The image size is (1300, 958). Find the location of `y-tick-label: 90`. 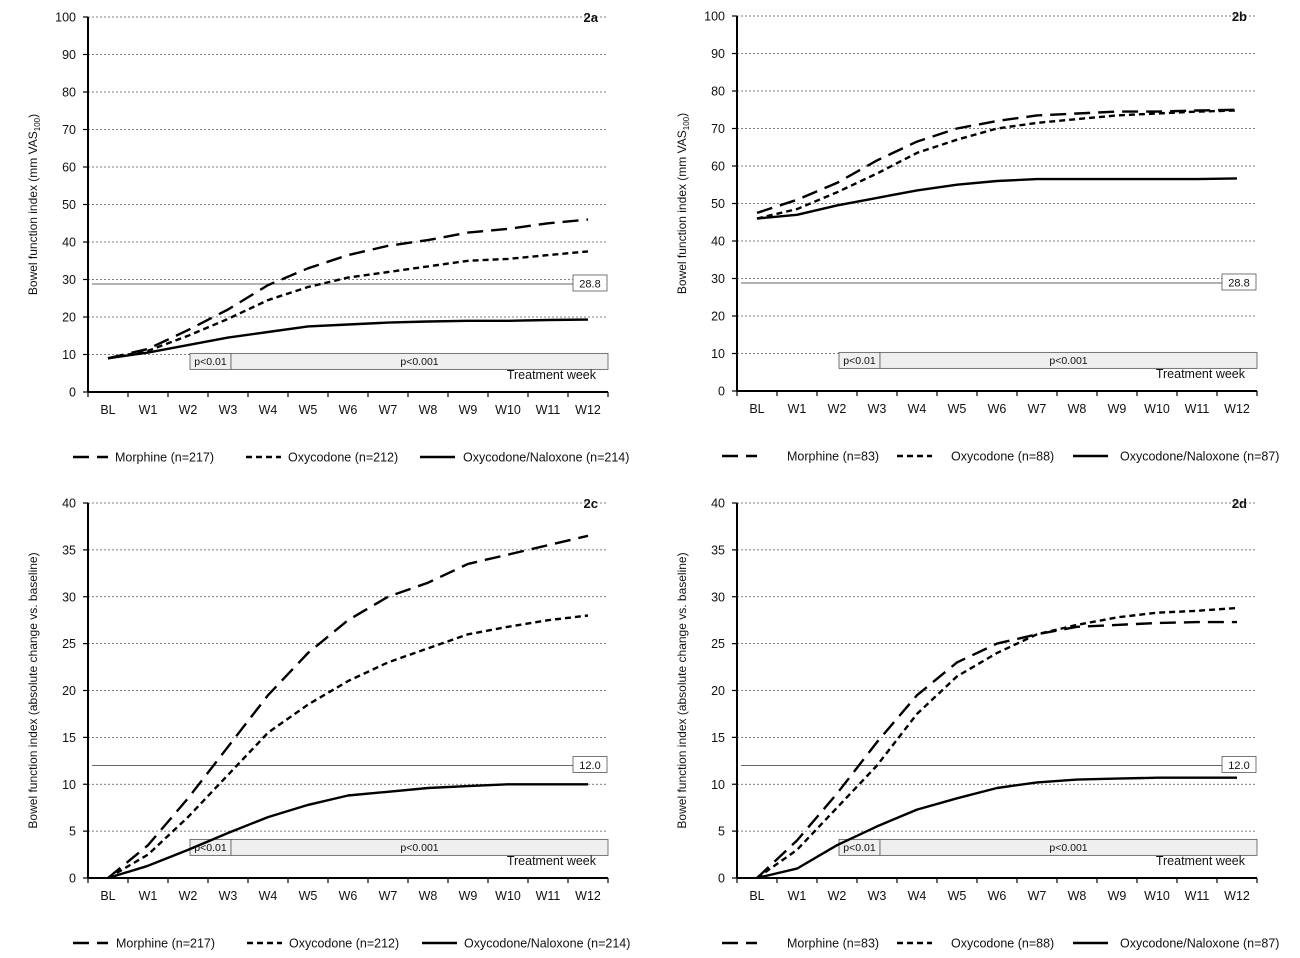

y-tick-label: 90 is located at coordinates (718, 54).